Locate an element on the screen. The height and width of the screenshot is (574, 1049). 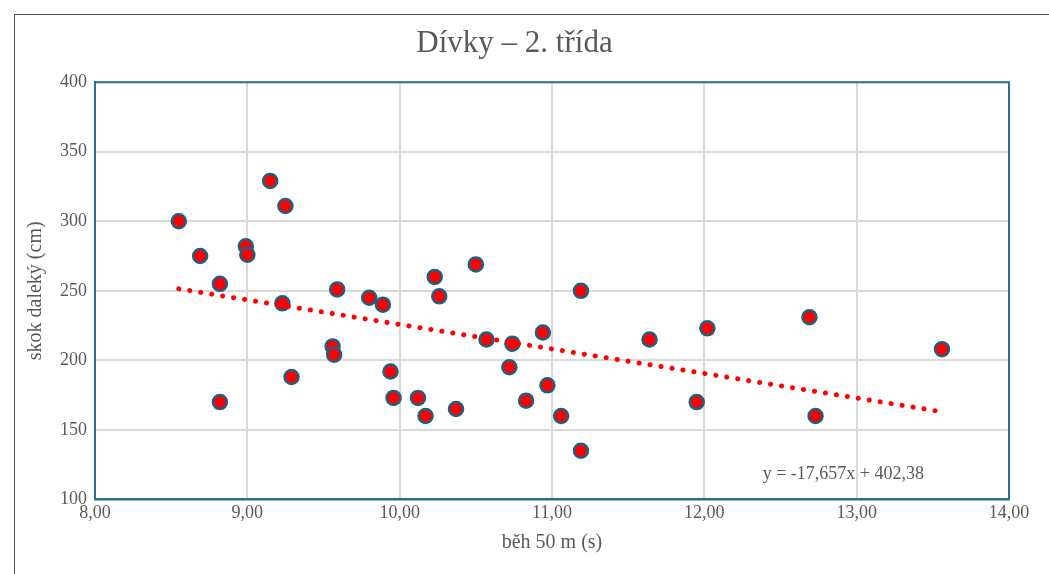
y-tick-label: 150 is located at coordinates (73, 428).